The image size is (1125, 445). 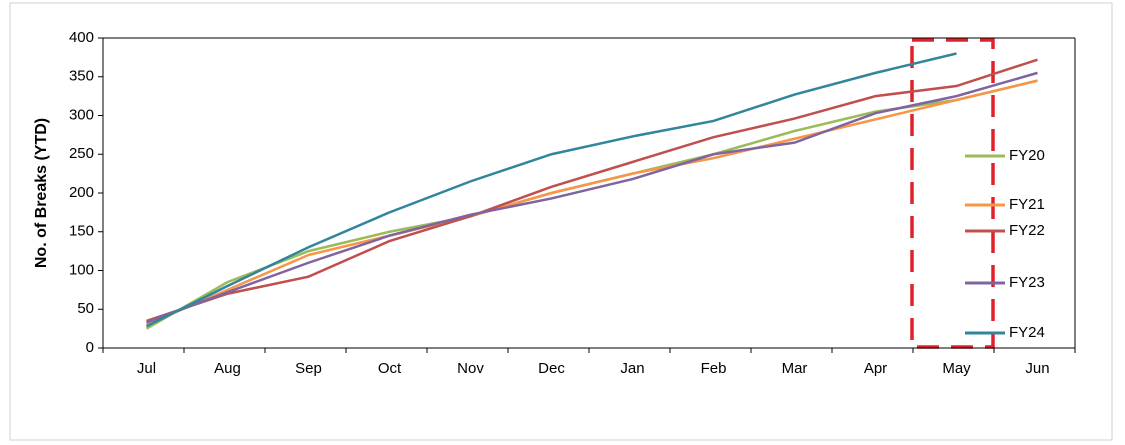 I want to click on x-tick-label: Nov, so click(x=470, y=368).